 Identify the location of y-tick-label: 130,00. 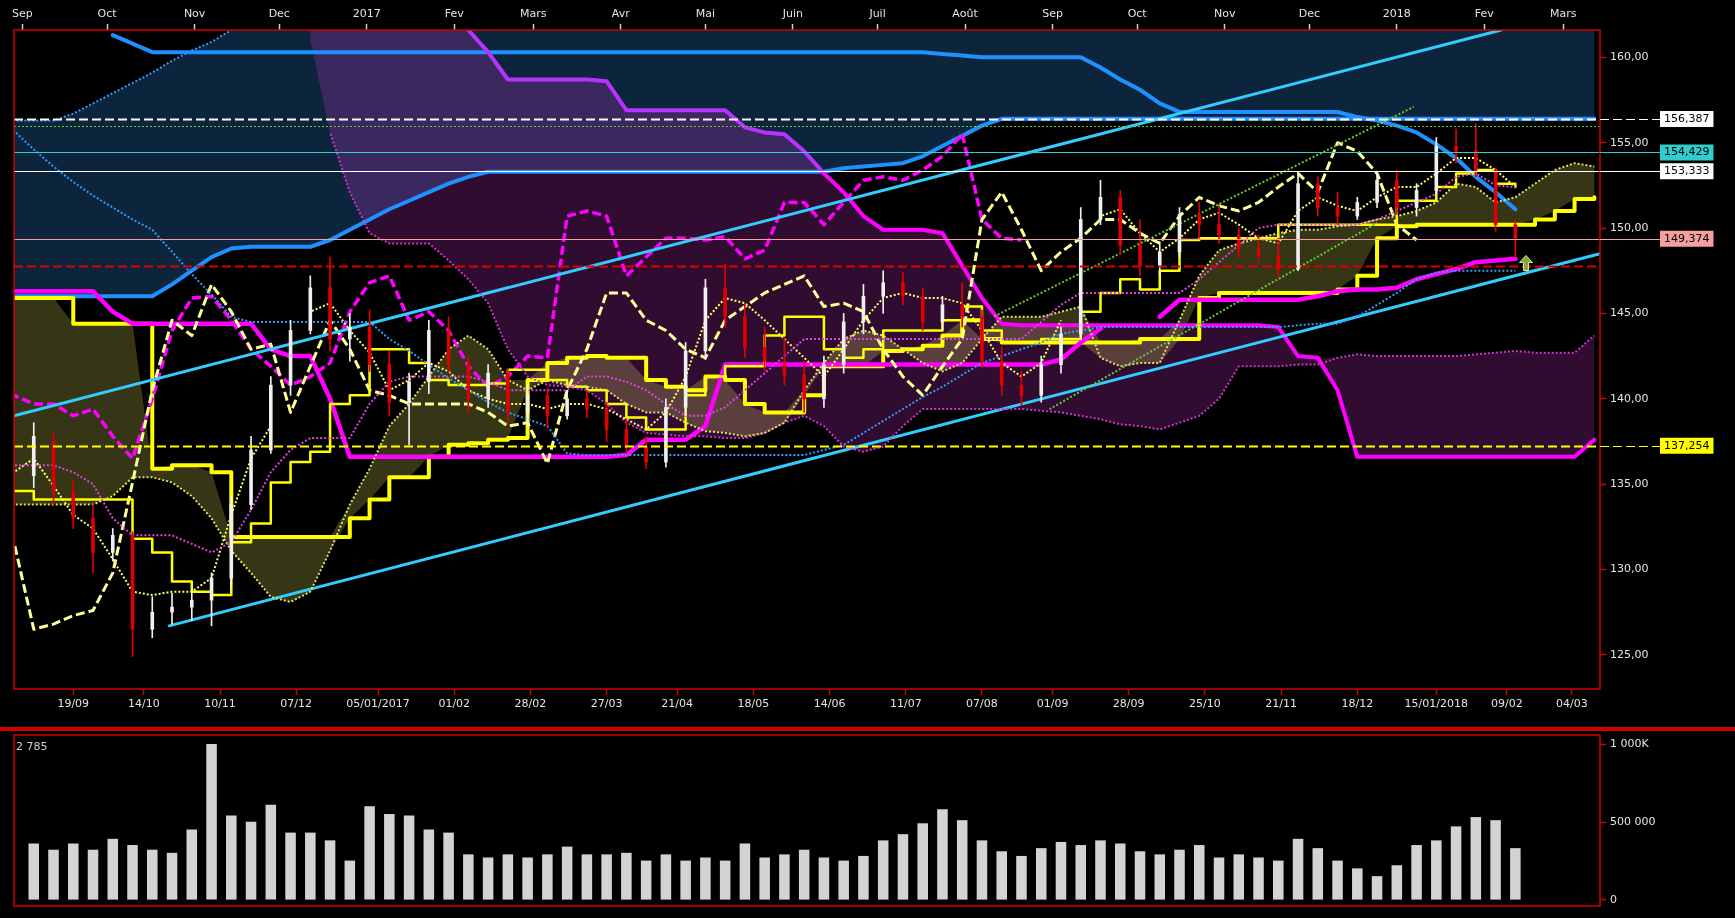
(1629, 569).